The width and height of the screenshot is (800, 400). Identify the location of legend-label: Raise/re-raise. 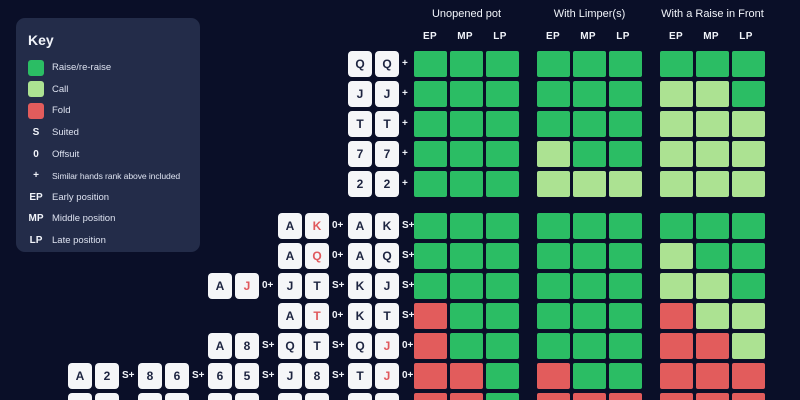
(82, 68).